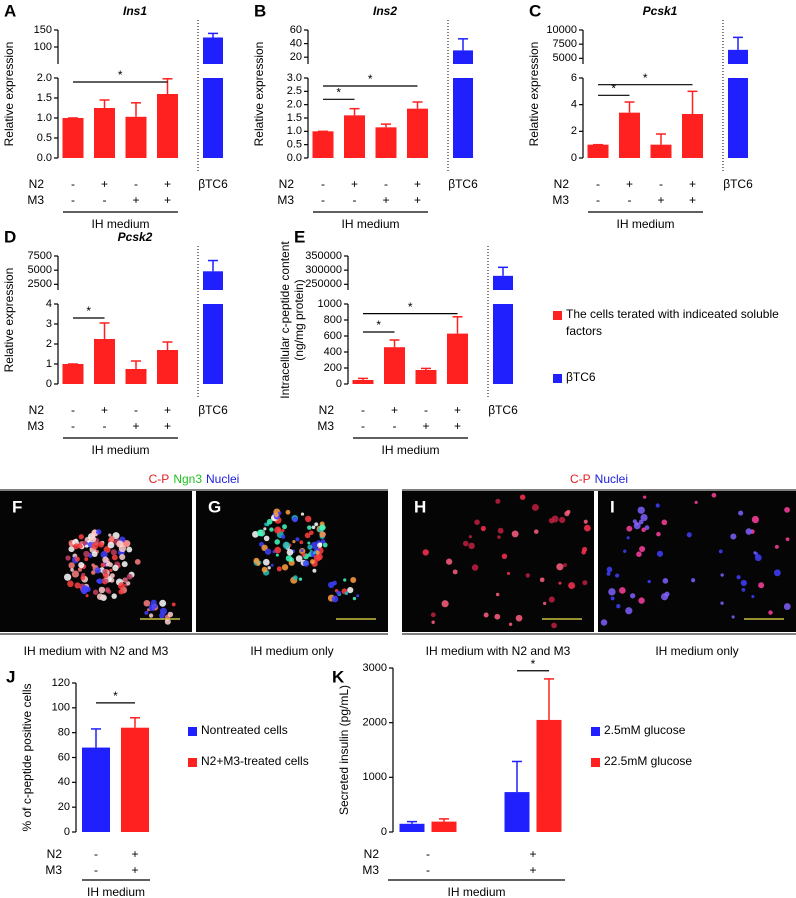 This screenshot has width=796, height=898. Describe the element at coordinates (44, 98) in the screenshot. I see `y-tick-label: 1.5` at that location.